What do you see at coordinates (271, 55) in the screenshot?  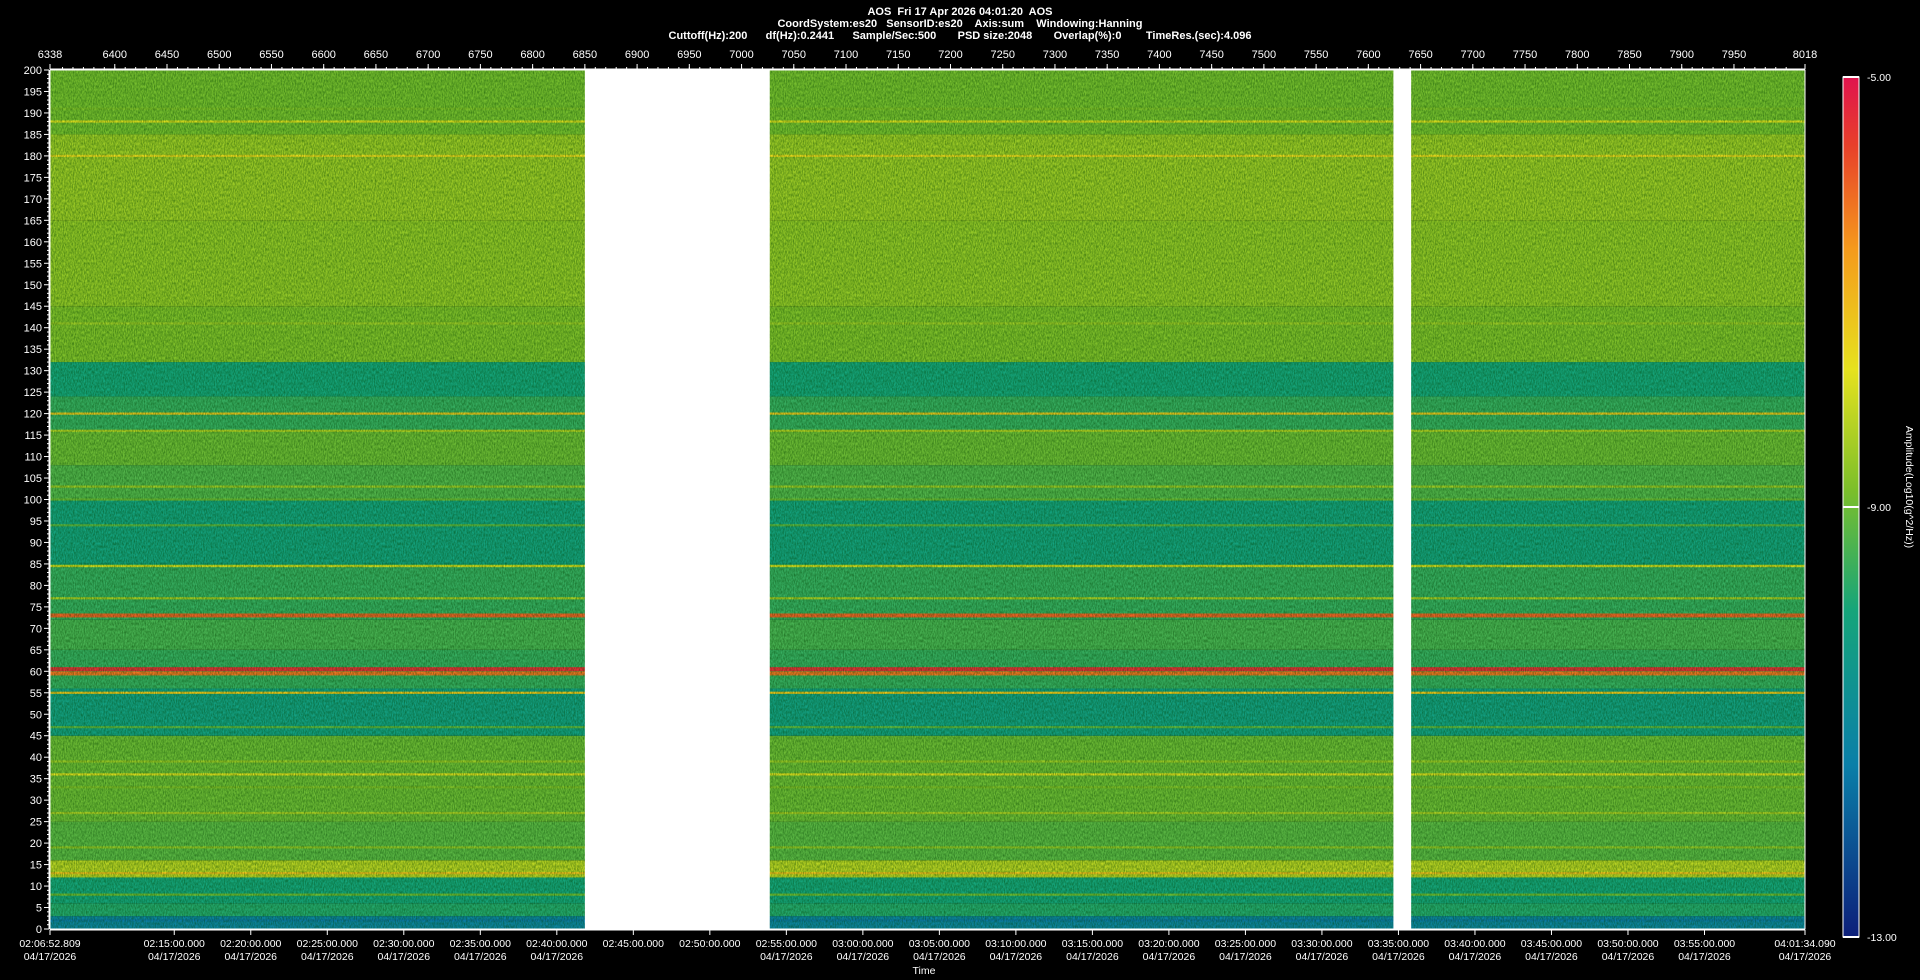 I see `top-tick-label: 6550` at bounding box center [271, 55].